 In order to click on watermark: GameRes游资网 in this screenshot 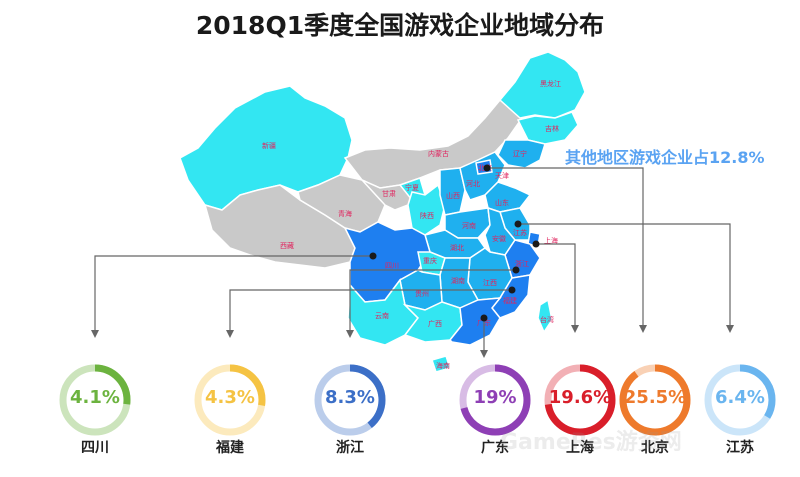, I will do `click(591, 442)`.